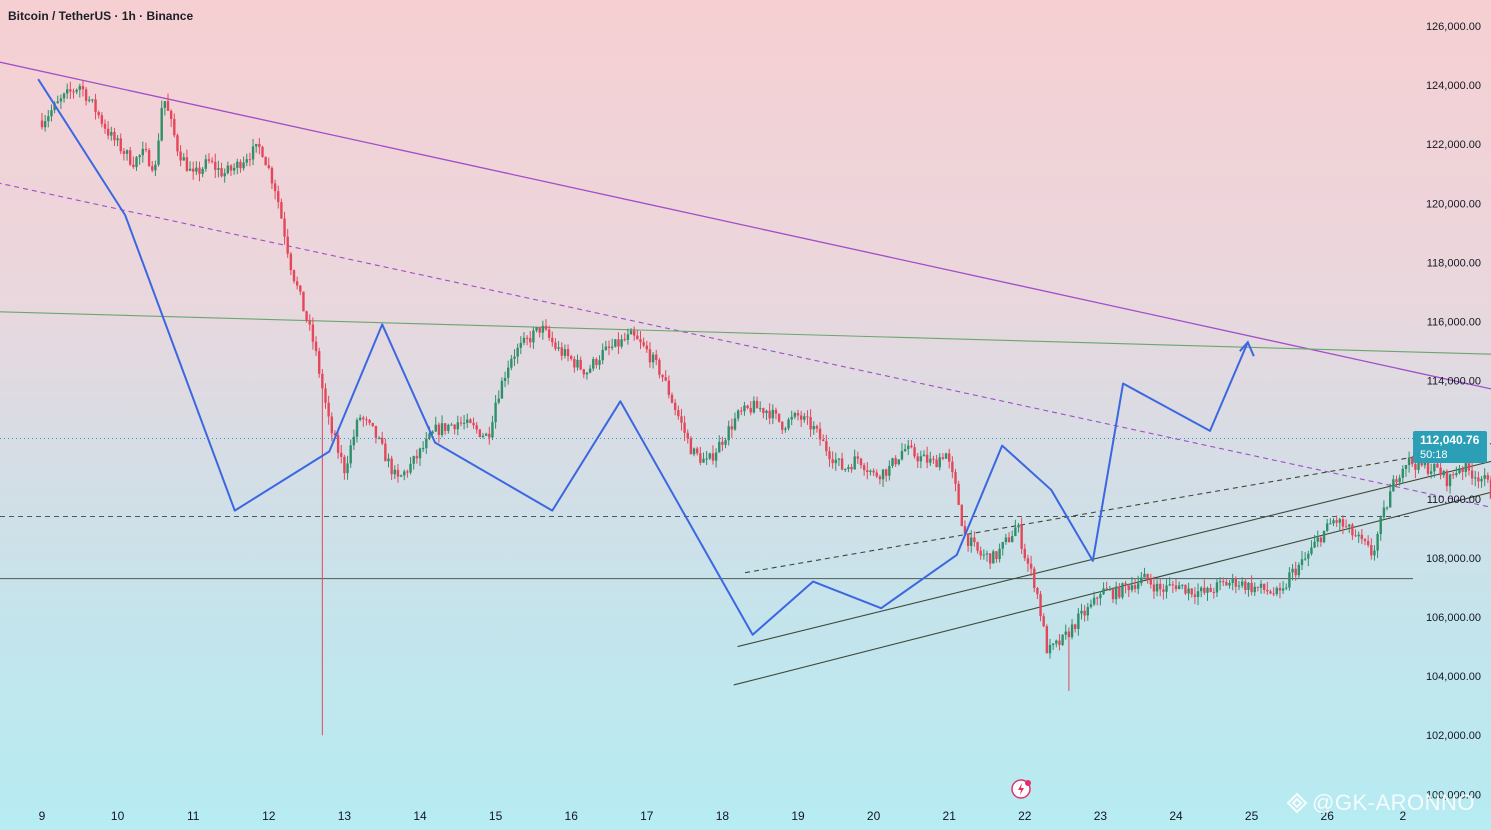  What do you see at coordinates (723, 816) in the screenshot?
I see `time-axis: 9 10 11 12 13 14 15 16 17 18 19 20 21 22 23 24 25 26 2` at bounding box center [723, 816].